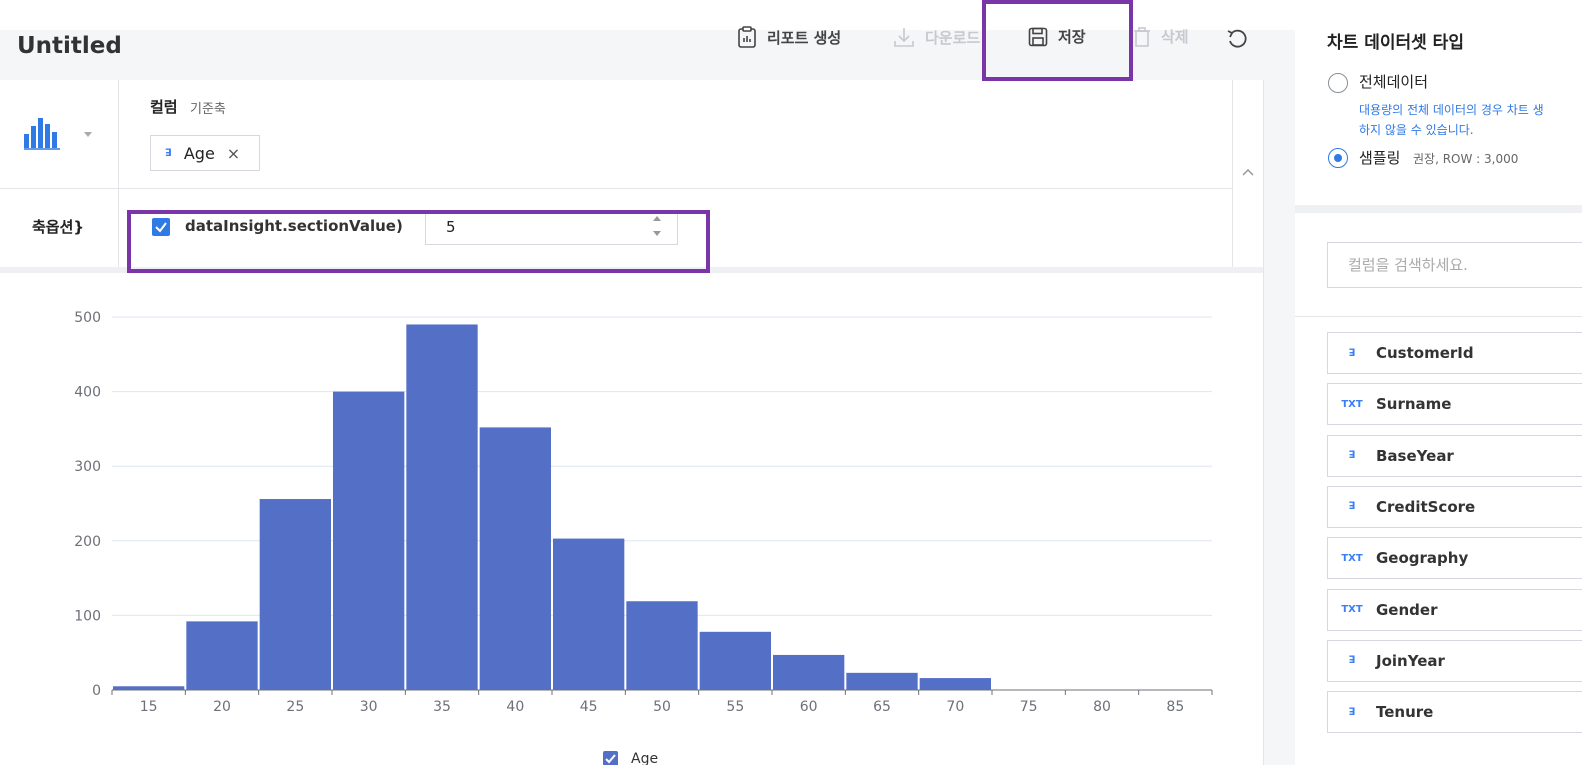 Image resolution: width=1582 pixels, height=765 pixels. What do you see at coordinates (644, 758) in the screenshot?
I see `legend-label: Age` at bounding box center [644, 758].